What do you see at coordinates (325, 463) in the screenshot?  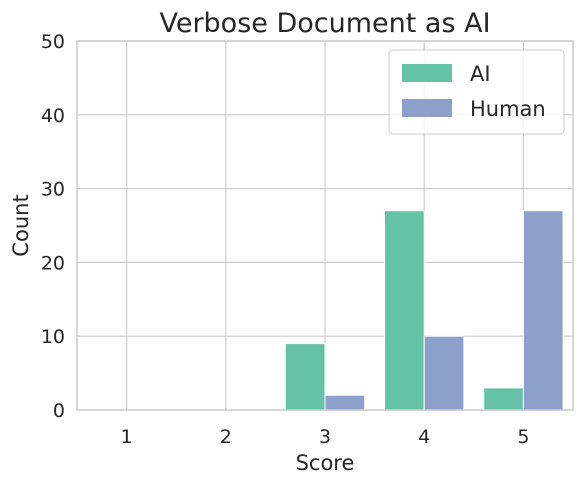 I see `x-axis-label: Score` at bounding box center [325, 463].